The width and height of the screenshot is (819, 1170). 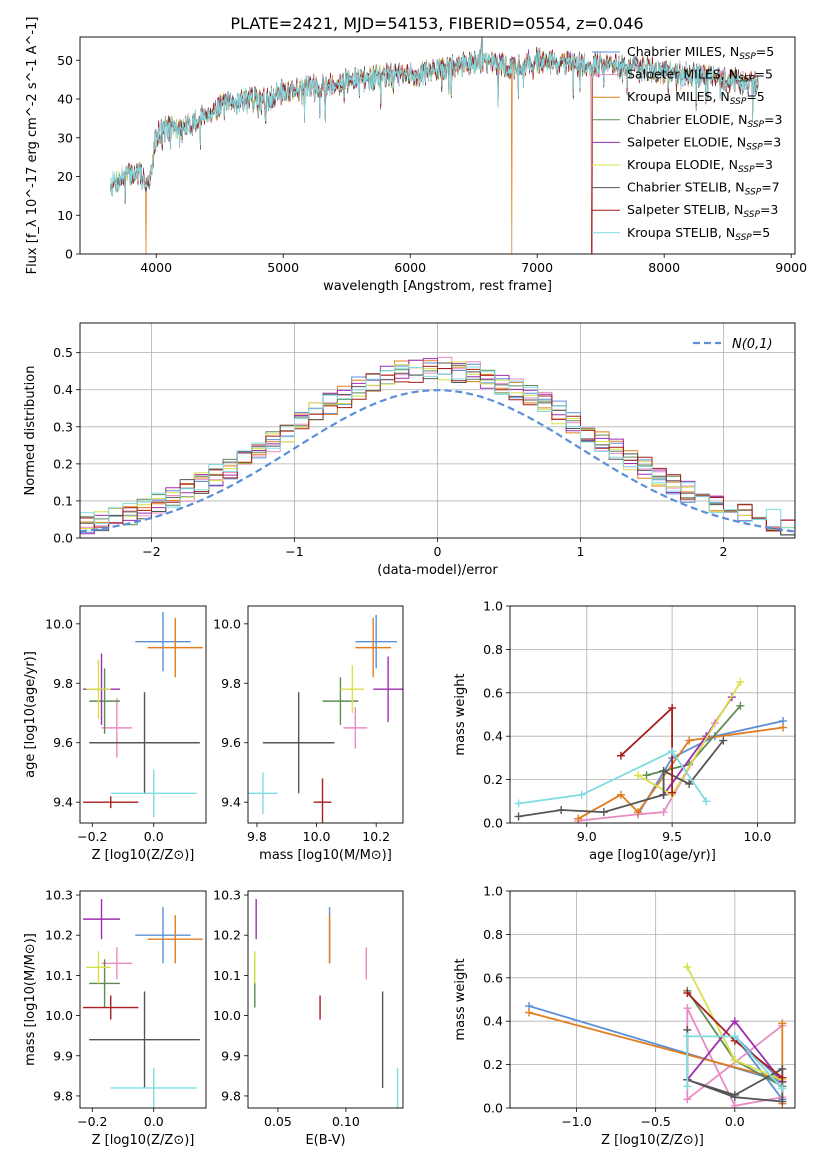 What do you see at coordinates (437, 460) in the screenshot?
I see `gaussian-curve` at bounding box center [437, 460].